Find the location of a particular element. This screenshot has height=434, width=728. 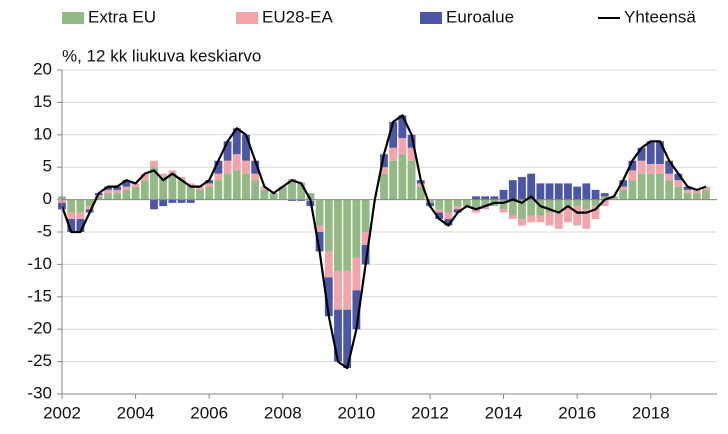

chart-subtitle: %, 12 kk liukuva keskiarvo is located at coordinates (161, 55).